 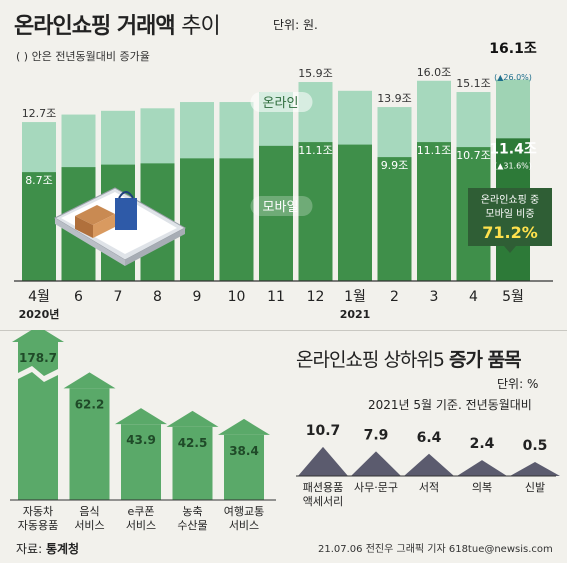 I want to click on growth-category-label: 자동용품, so click(x=38, y=525).